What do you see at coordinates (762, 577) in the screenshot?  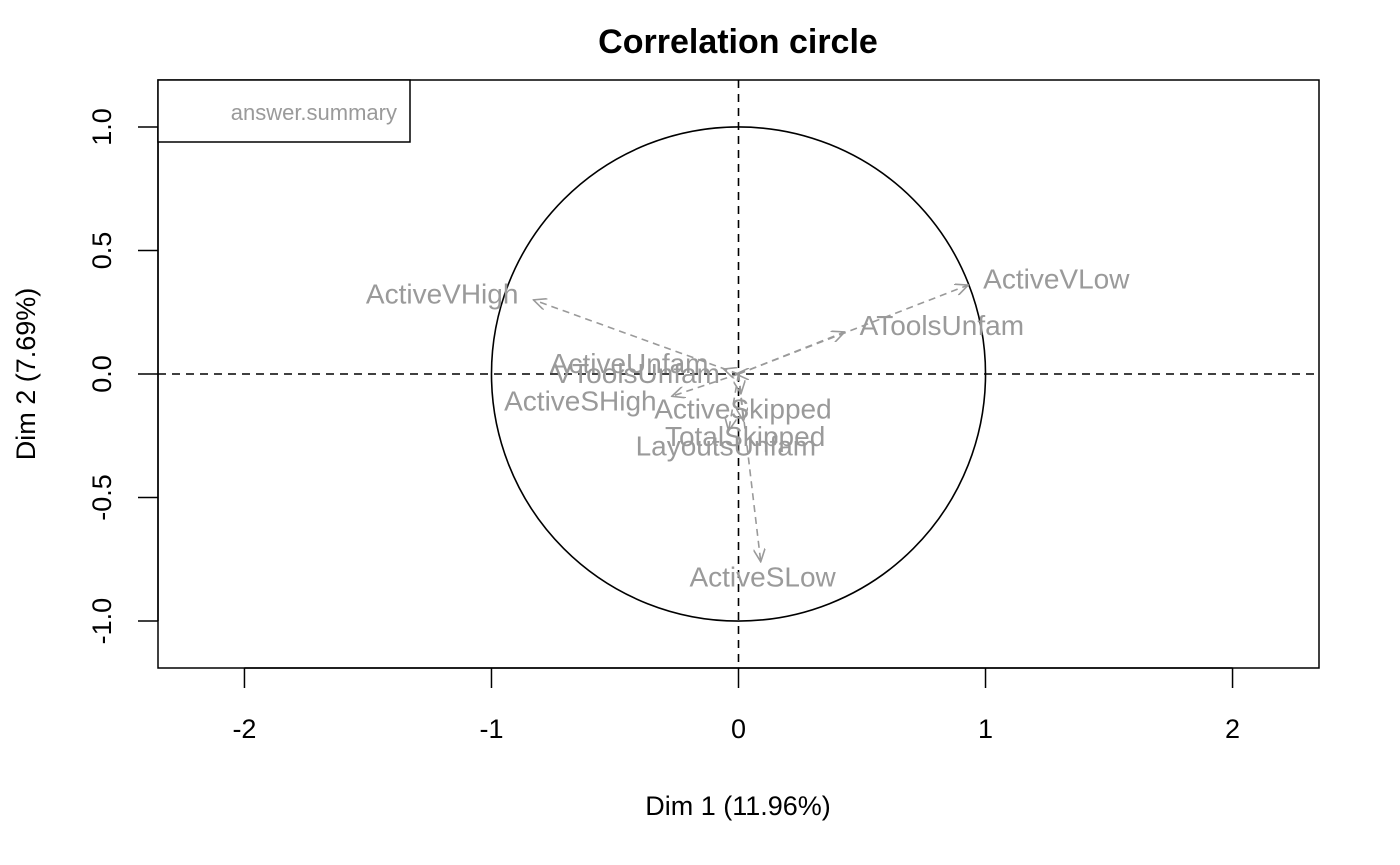 I see `variable-label: ActiveSLow` at bounding box center [762, 577].